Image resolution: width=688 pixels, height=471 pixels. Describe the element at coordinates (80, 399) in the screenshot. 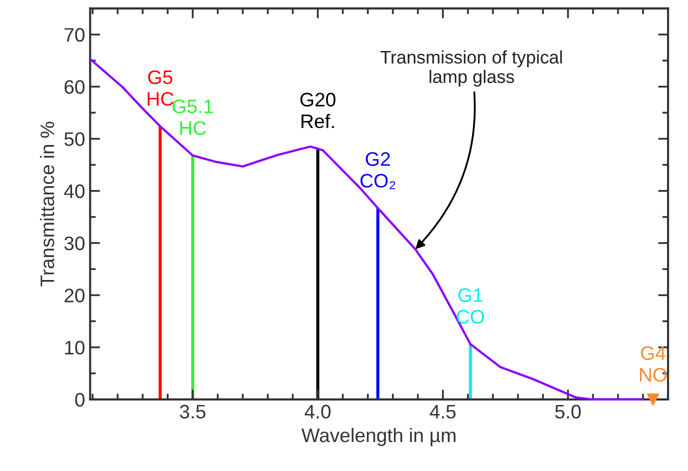

I see `y-tick-label: 0` at that location.